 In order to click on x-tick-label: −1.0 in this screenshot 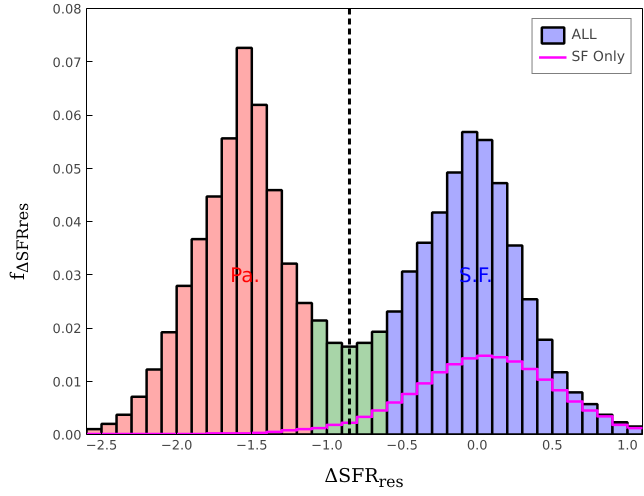, I will do `click(327, 446)`.